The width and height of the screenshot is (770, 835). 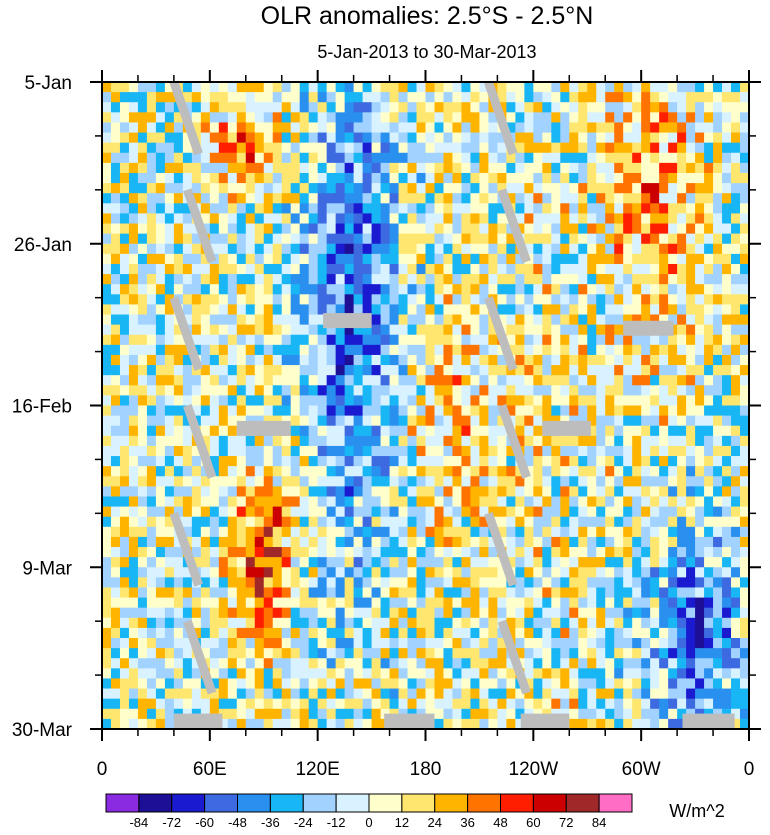 I want to click on colorbar-level-label: -36, so click(x=270, y=822).